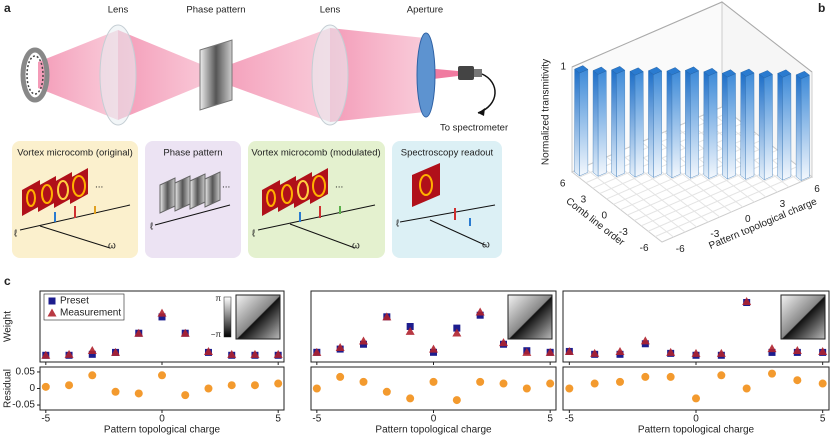 The height and width of the screenshot is (436, 831). I want to click on box-title: Spectroscopy readout, so click(447, 153).